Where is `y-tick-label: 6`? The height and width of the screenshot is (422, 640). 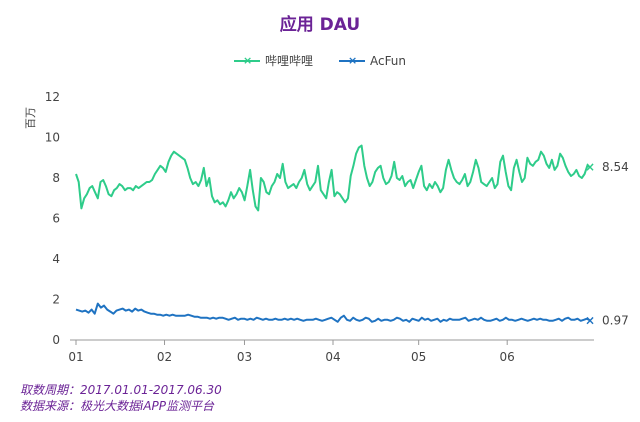 y-tick-label: 6 is located at coordinates (56, 219).